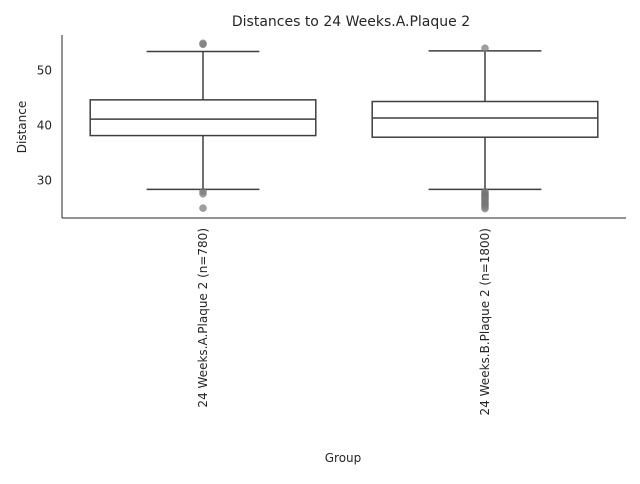 This screenshot has height=484, width=640. Describe the element at coordinates (351, 22) in the screenshot. I see `chart-title: Distances to 24 Weeks.A.Plaque 2` at that location.